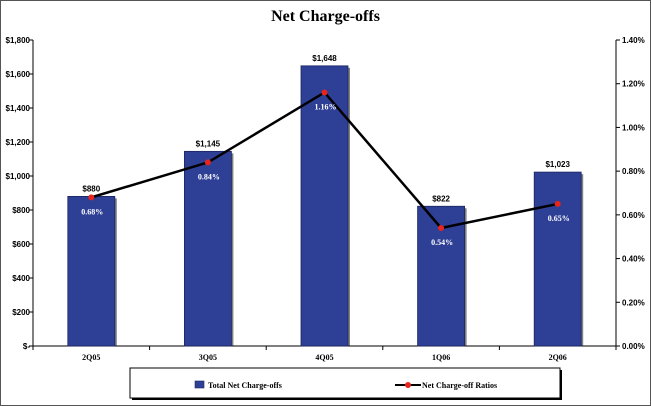 Image resolution: width=651 pixels, height=406 pixels. I want to click on legend-label-line: Net Charge-off Ratios, so click(459, 385).